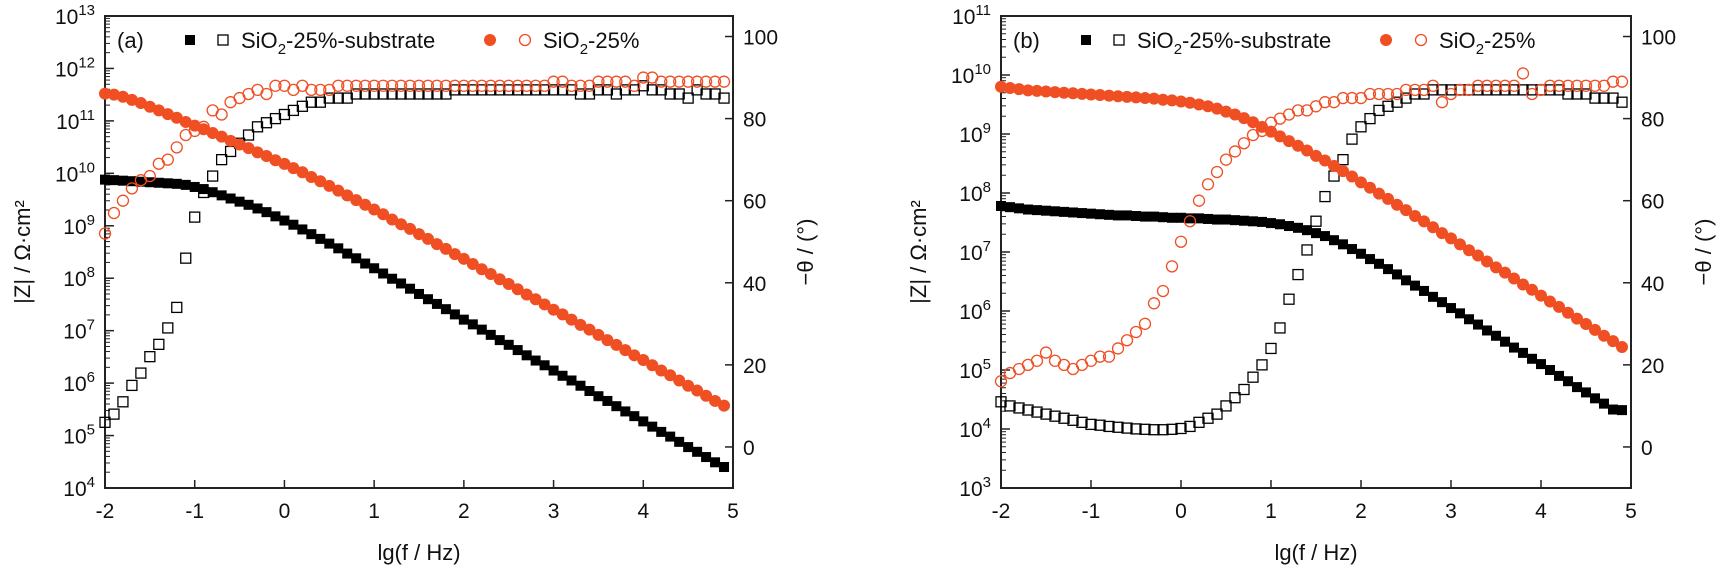 The width and height of the screenshot is (1724, 573). I want to click on x-tick-label: 5, so click(1631, 511).